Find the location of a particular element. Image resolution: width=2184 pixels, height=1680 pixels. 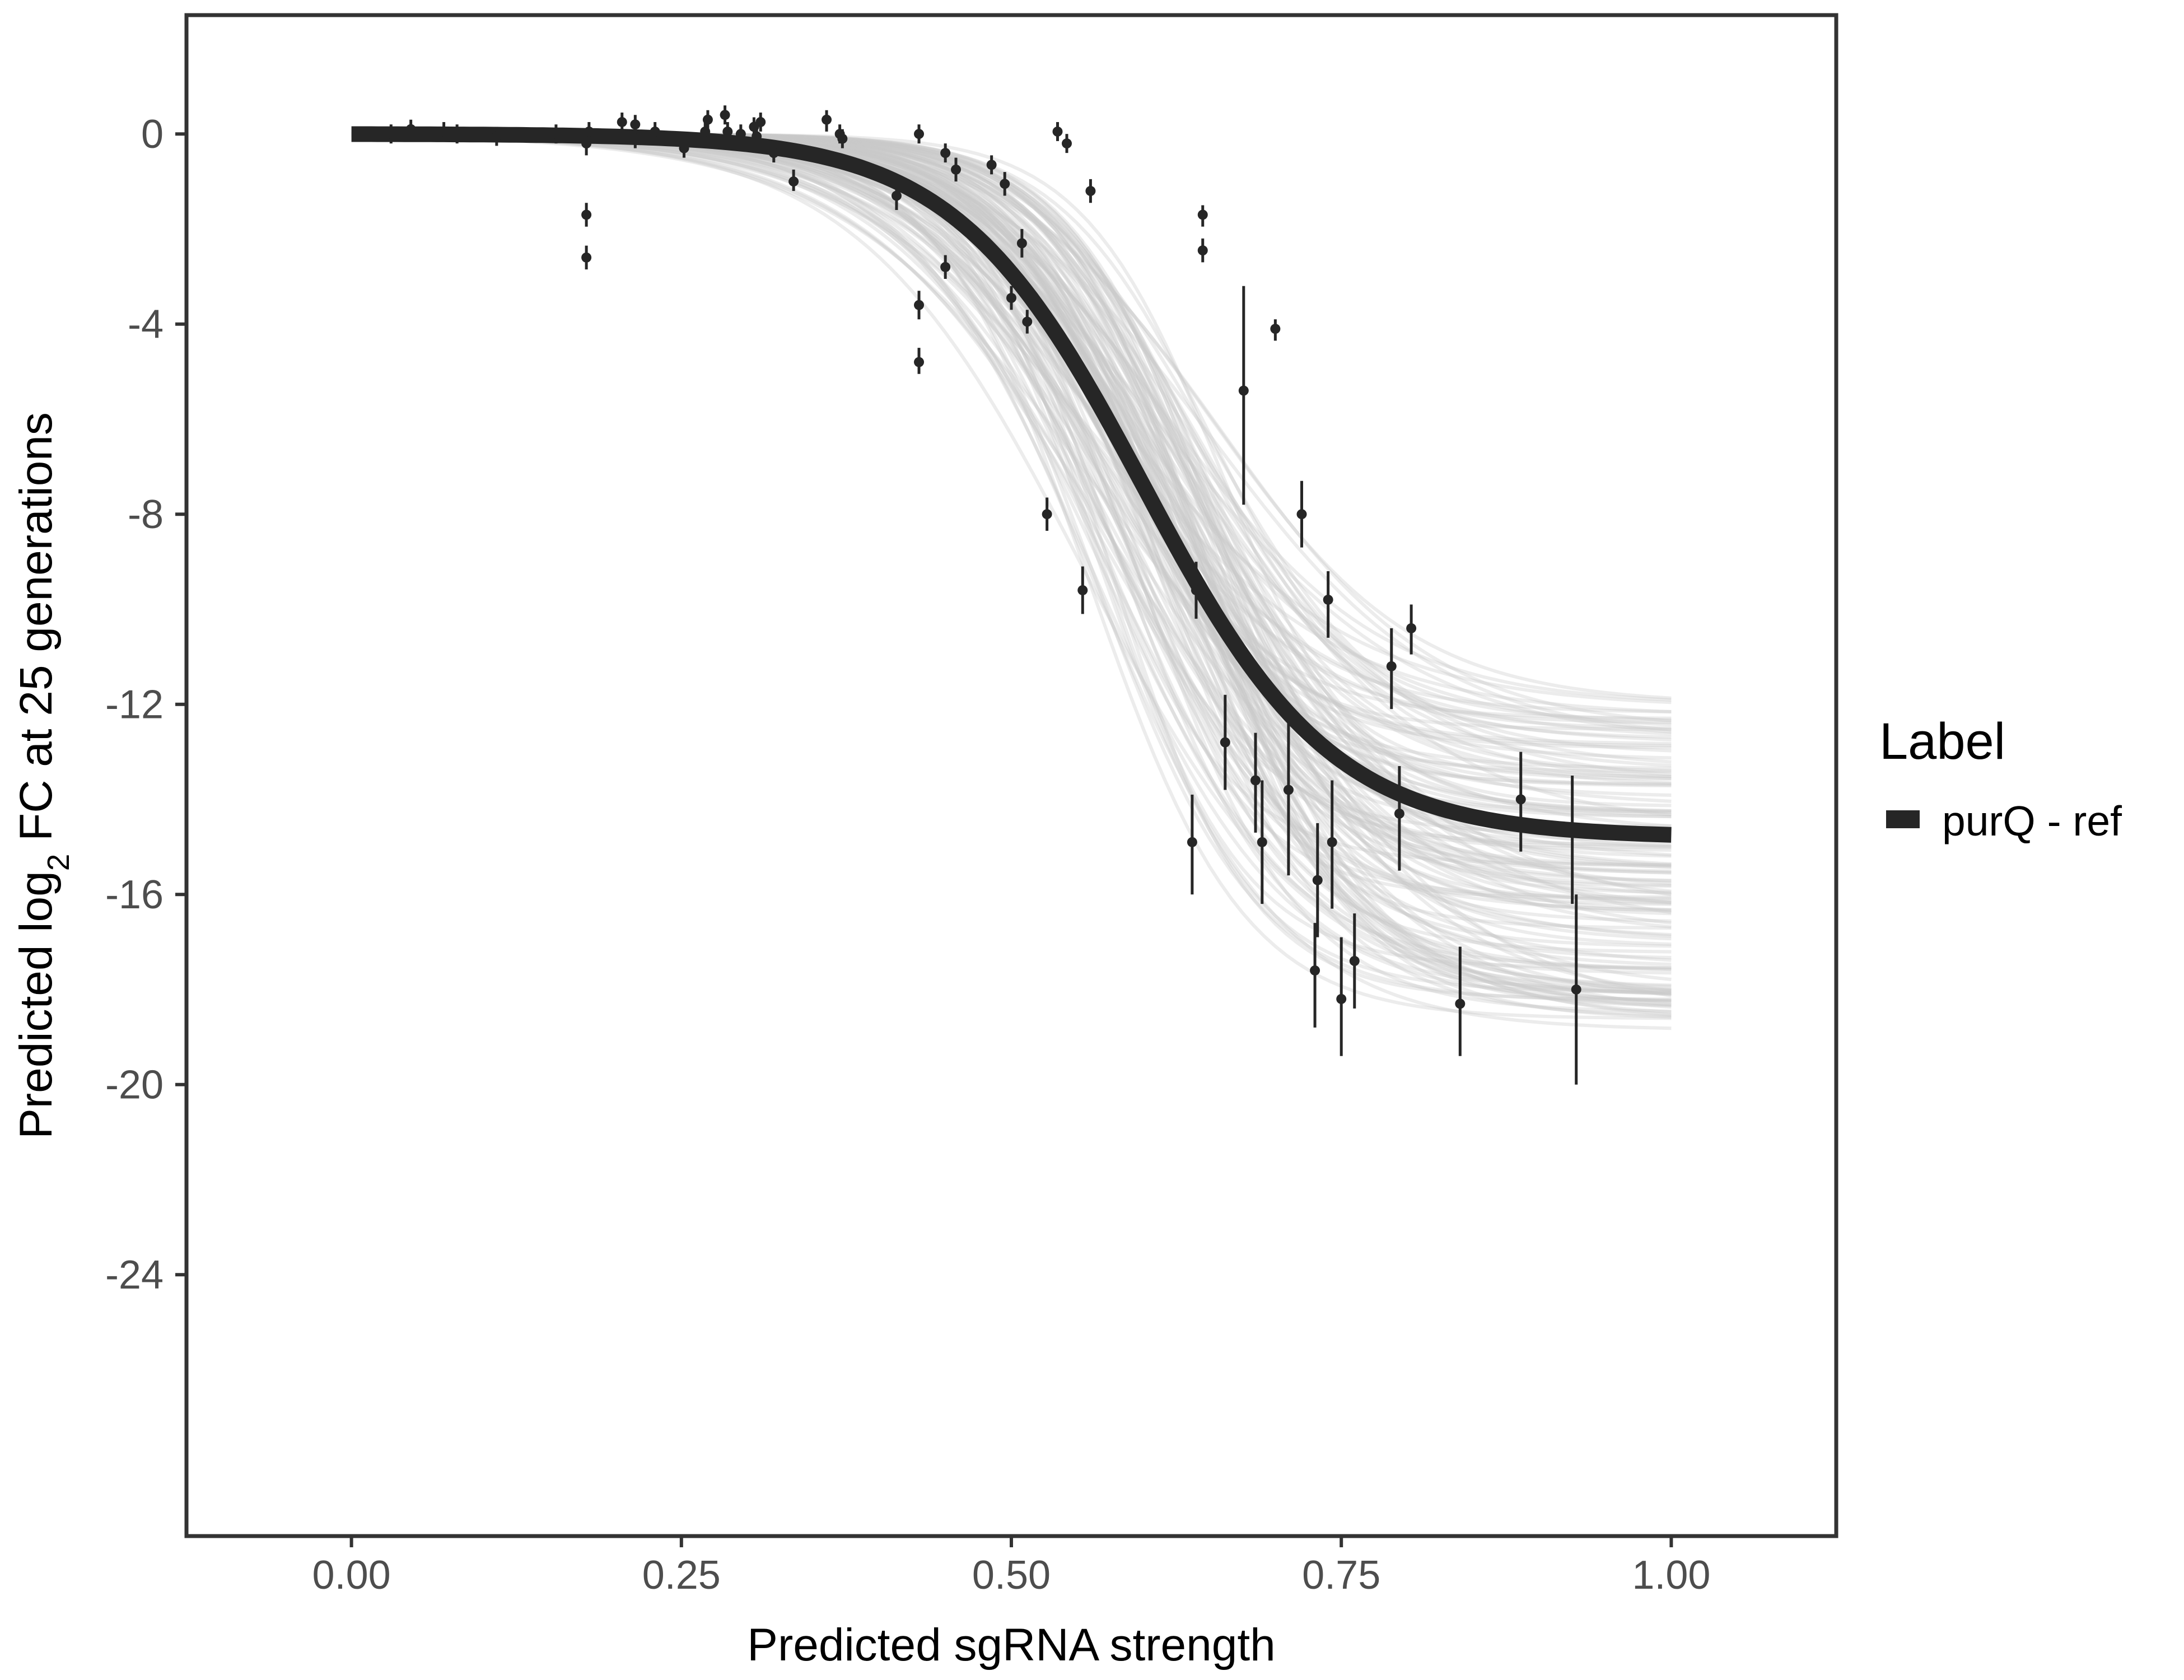

y-tick-label: -12 is located at coordinates (135, 705).